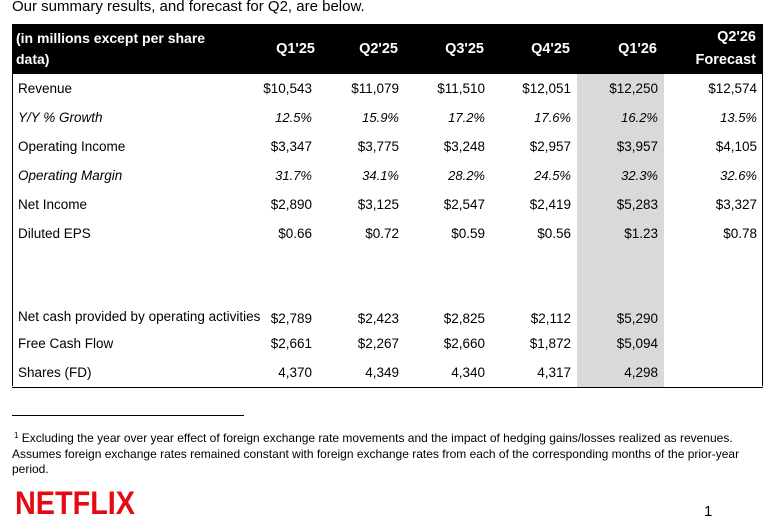  I want to click on page-number: 1, so click(708, 511).